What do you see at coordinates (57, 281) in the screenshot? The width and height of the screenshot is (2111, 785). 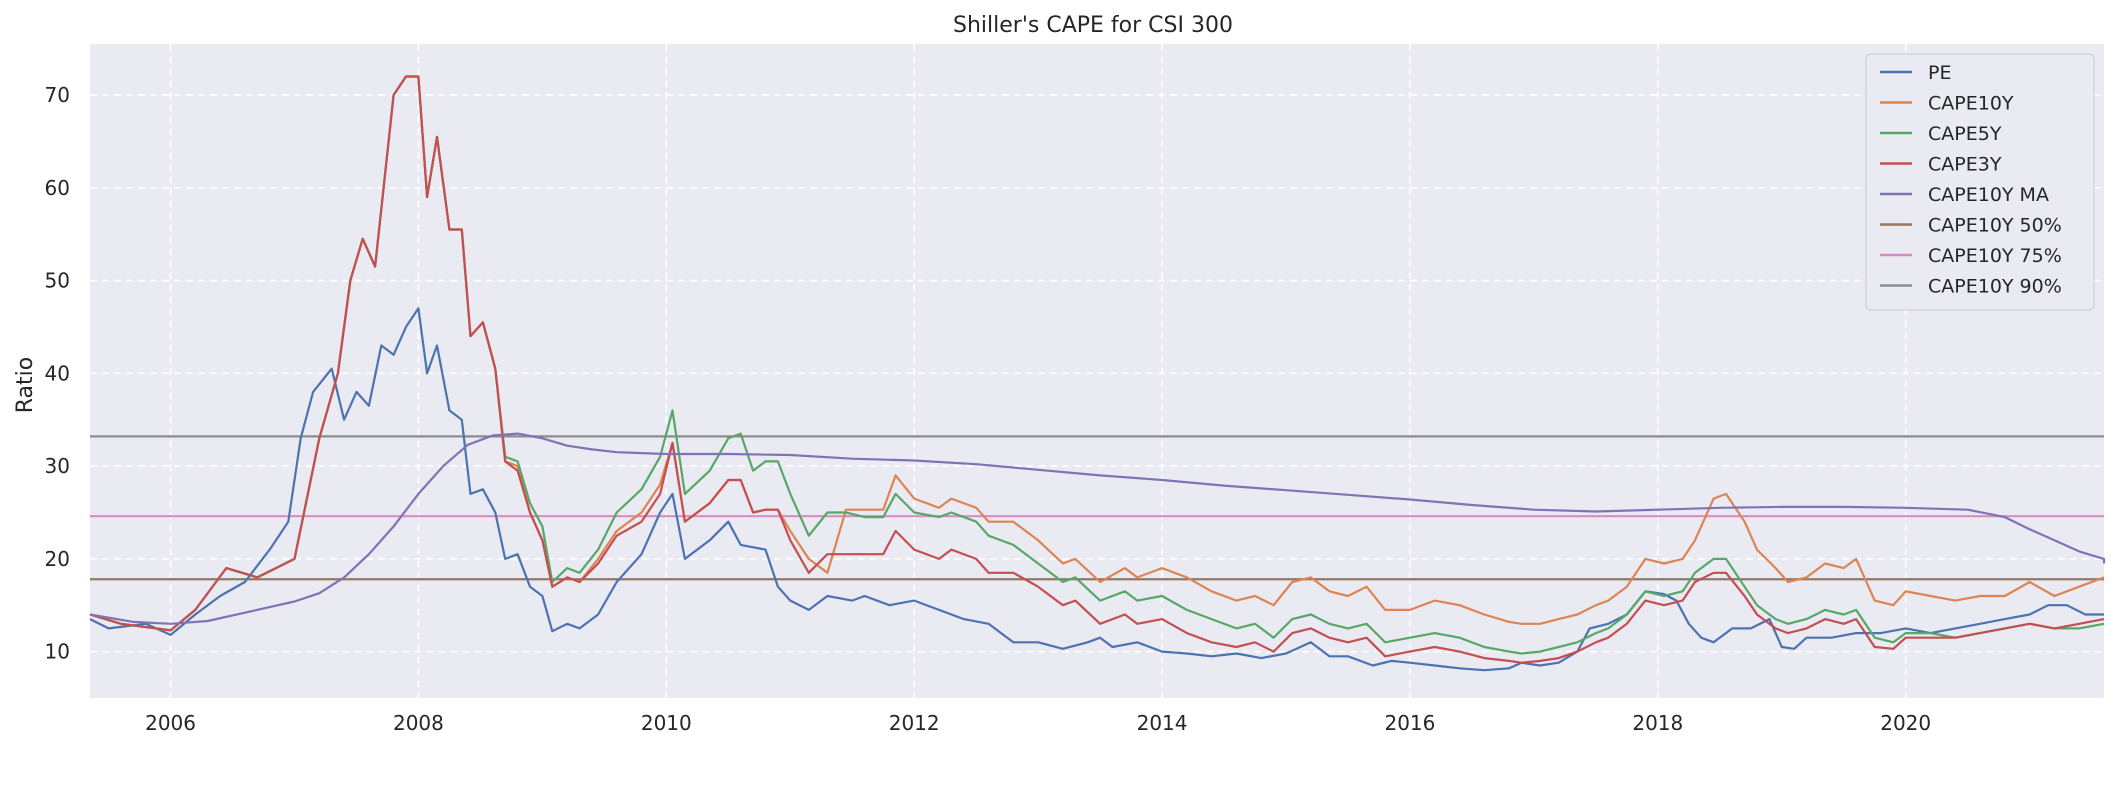 I see `y-tick-label: 50` at bounding box center [57, 281].